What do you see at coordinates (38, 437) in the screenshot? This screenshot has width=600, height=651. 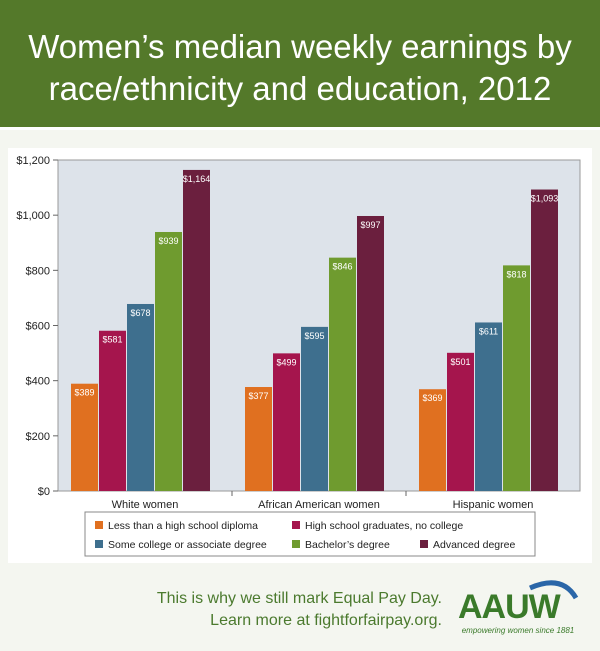 I see `y-tick-label: $200` at bounding box center [38, 437].